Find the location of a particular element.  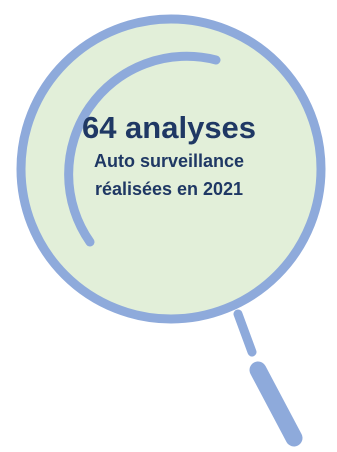

stat-headline: 64 analyses is located at coordinates (169, 127).